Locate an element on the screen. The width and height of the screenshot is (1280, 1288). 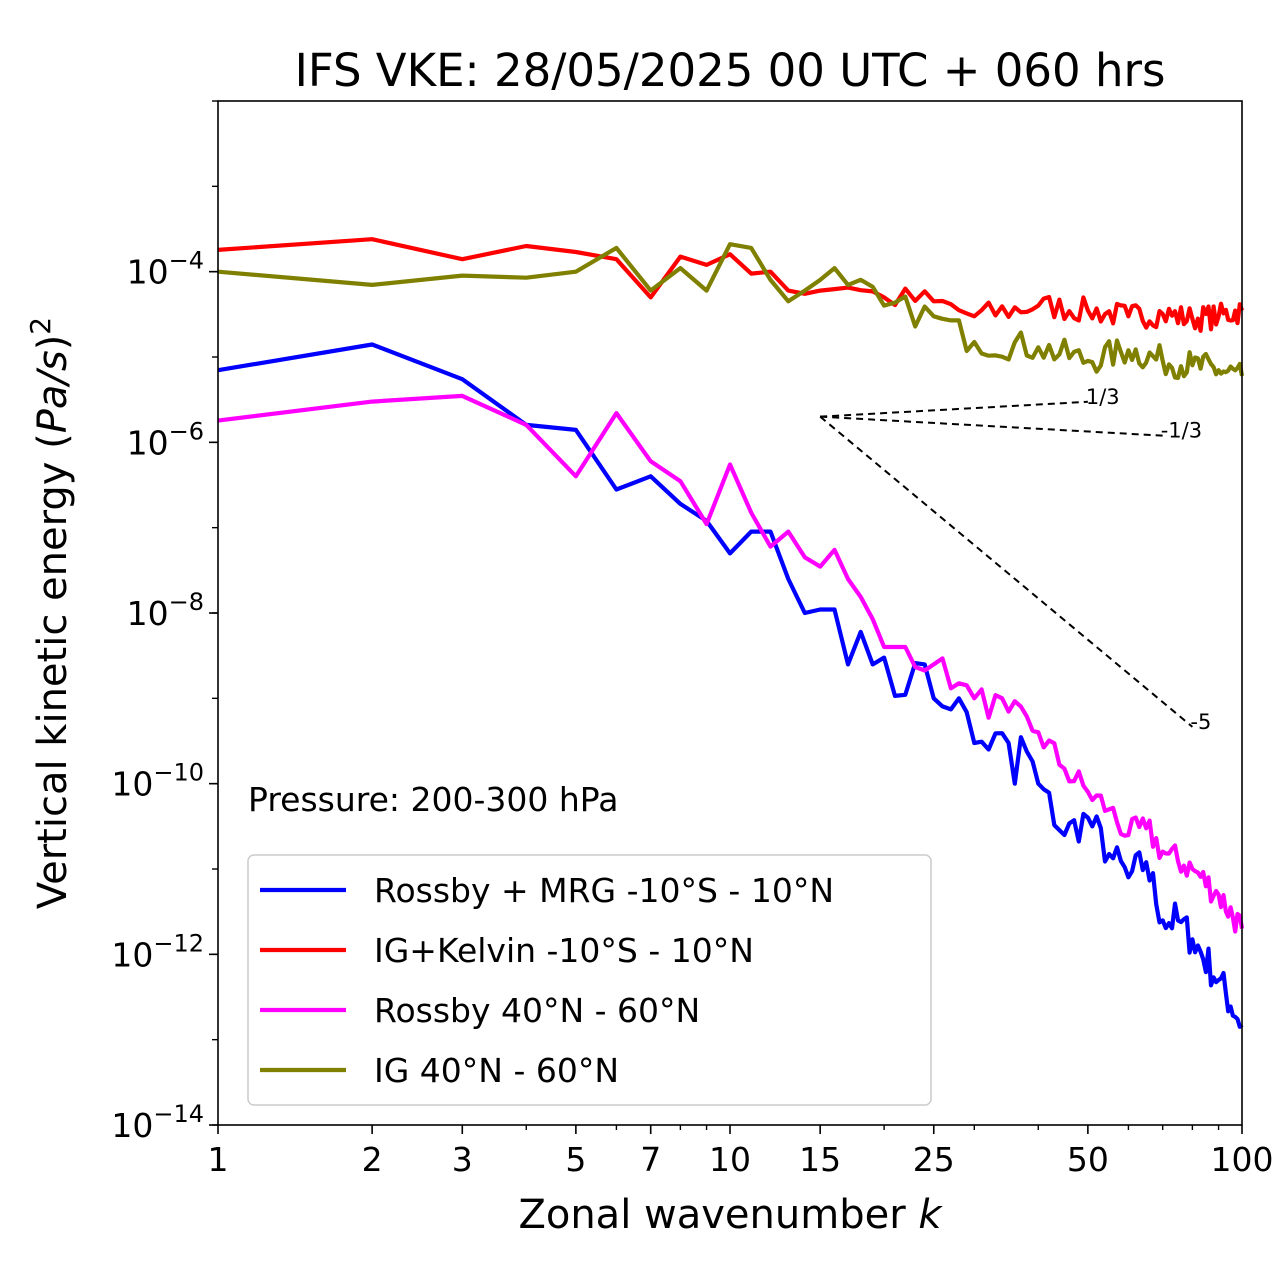
x-tick-label: 2 is located at coordinates (372, 1159).